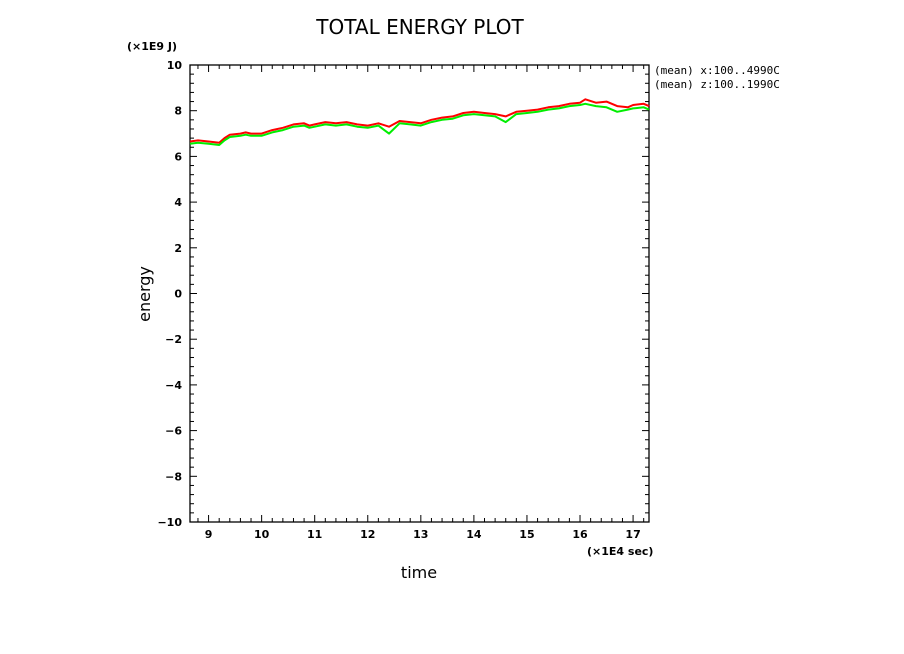 This screenshot has height=654, width=904. What do you see at coordinates (152, 46) in the screenshot?
I see `y-unit-label: (×1E9 J)` at bounding box center [152, 46].